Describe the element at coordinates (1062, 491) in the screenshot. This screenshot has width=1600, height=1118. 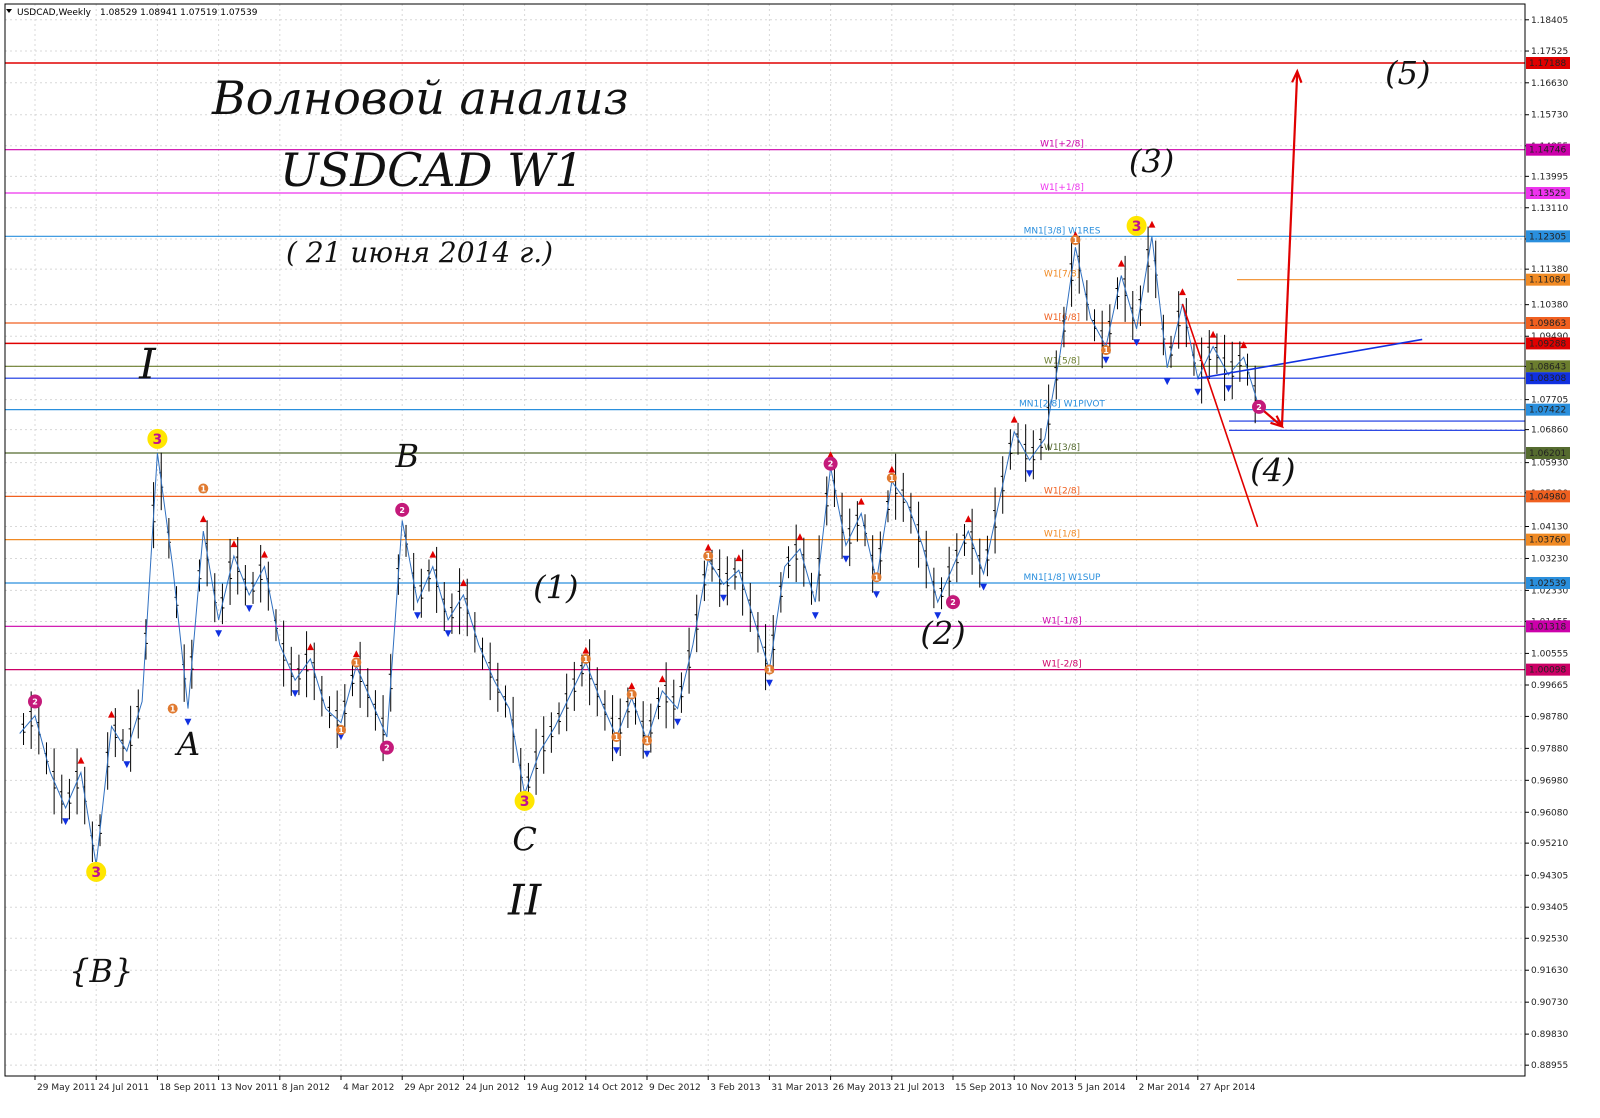
I see `level-label: W1[2/8]` at that location.